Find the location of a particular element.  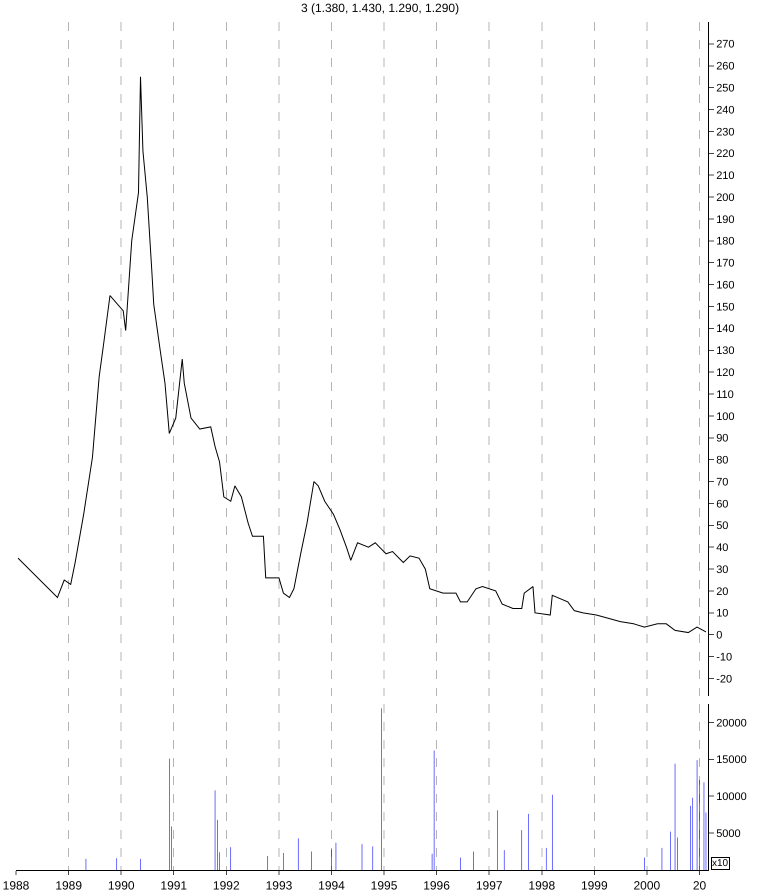

y-tick-label: 180 is located at coordinates (725, 242).